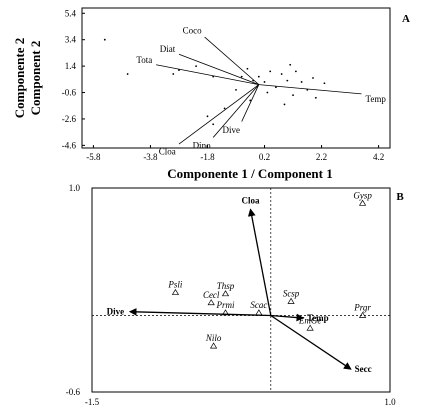  Describe the element at coordinates (93, 157) in the screenshot. I see `panel-a-x-tick-label: -5.8` at that location.